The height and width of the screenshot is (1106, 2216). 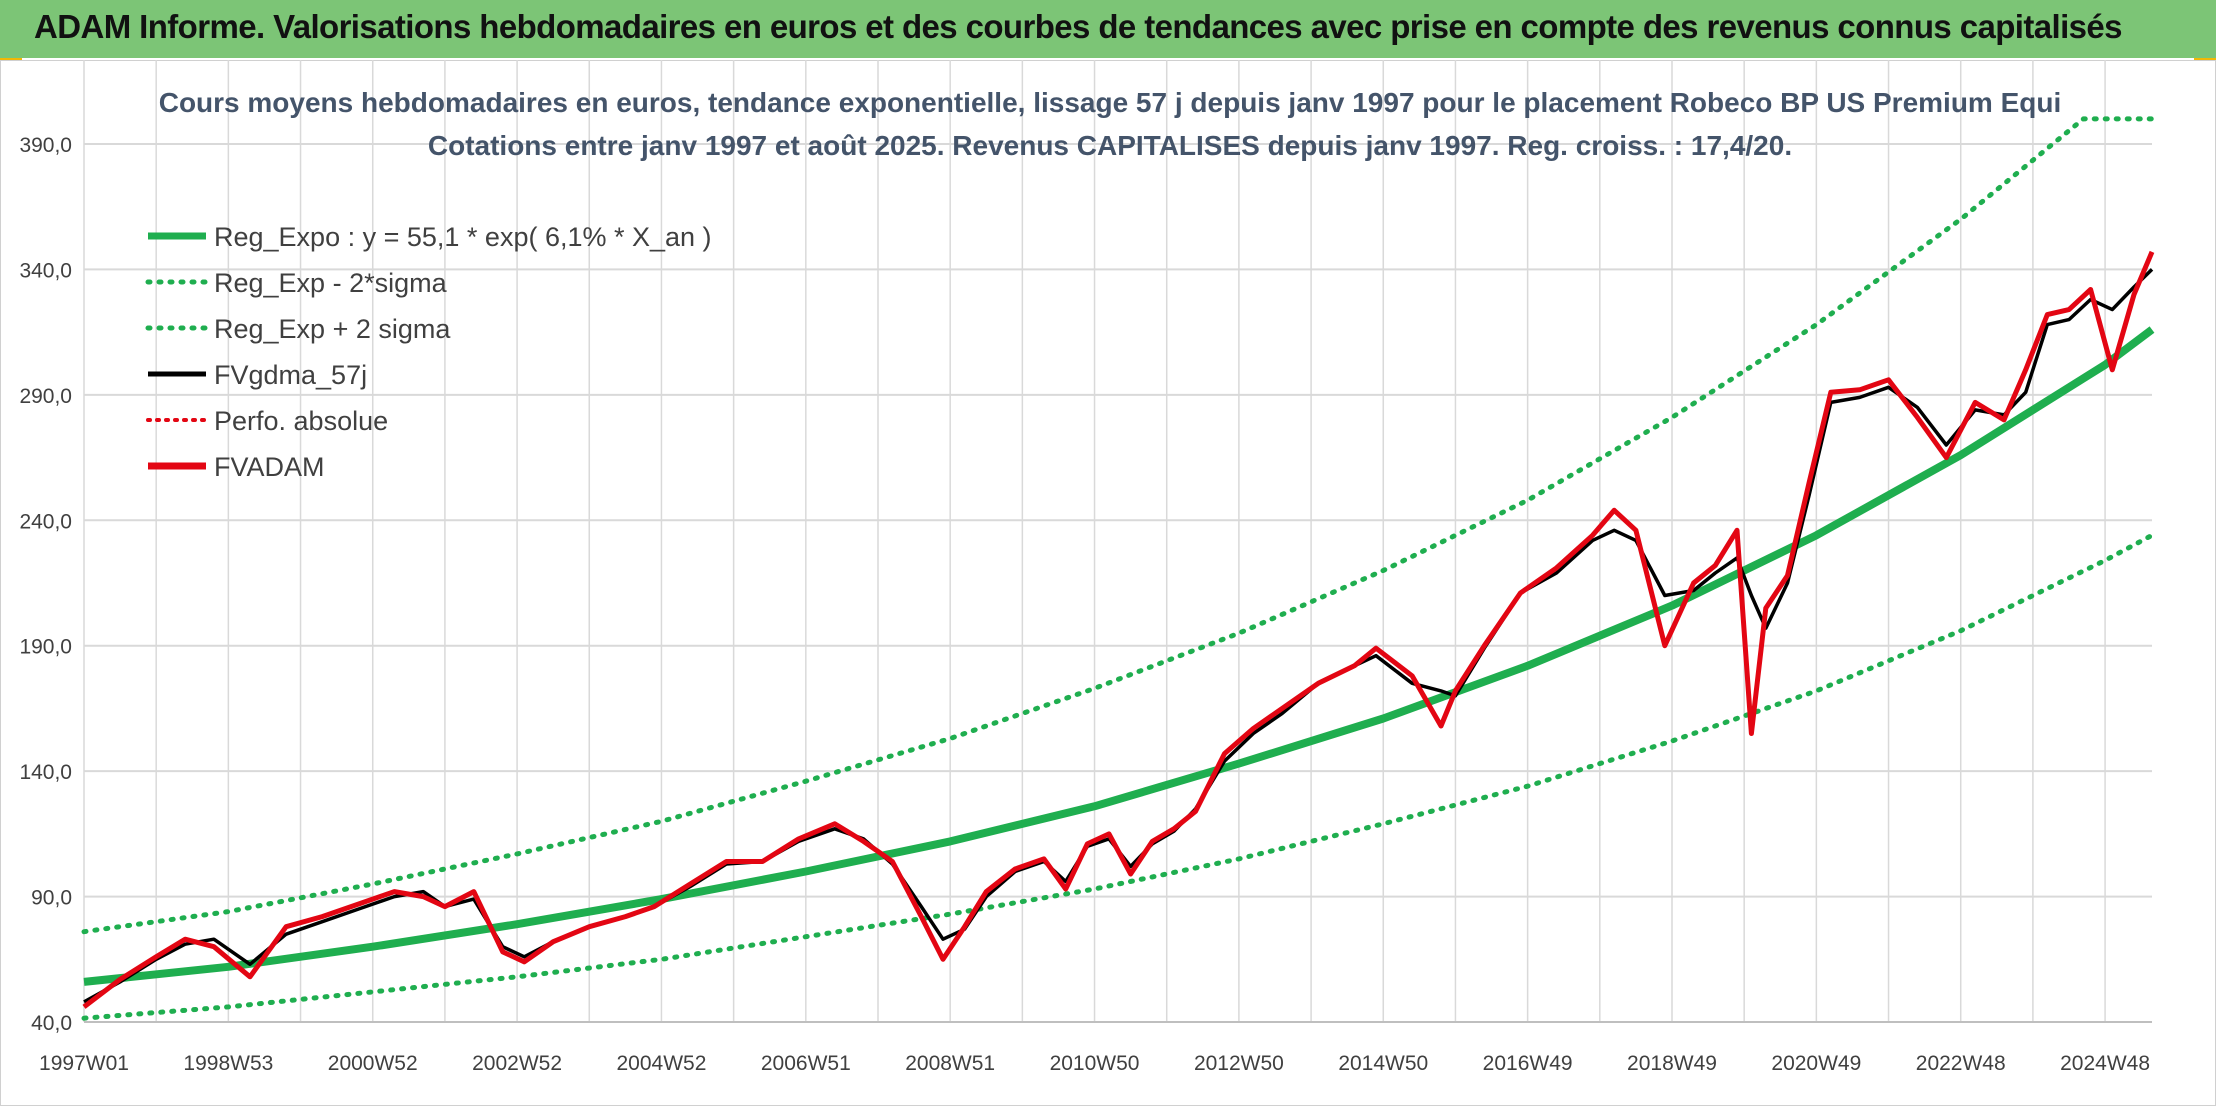 What do you see at coordinates (51, 1023) in the screenshot?
I see `y-tick-label: 40,0` at bounding box center [51, 1023].